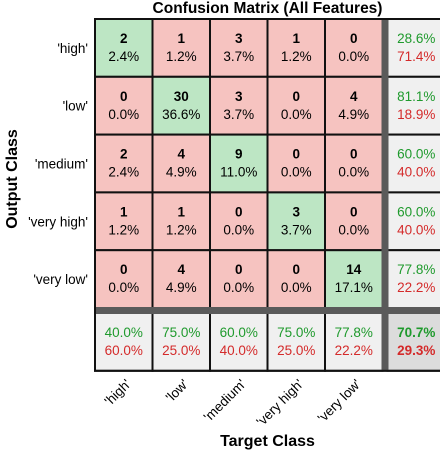 This screenshot has height=454, width=440. What do you see at coordinates (279, 402) in the screenshot?
I see `x-tick-label: 'very high'` at bounding box center [279, 402].